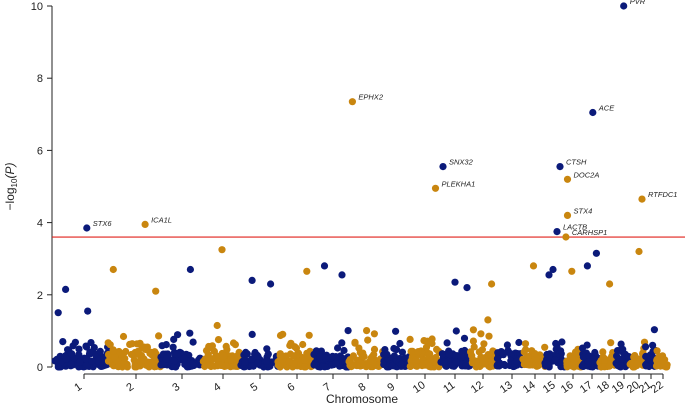  Describe the element at coordinates (40, 296) in the screenshot. I see `y-tick-label: 2` at that location.